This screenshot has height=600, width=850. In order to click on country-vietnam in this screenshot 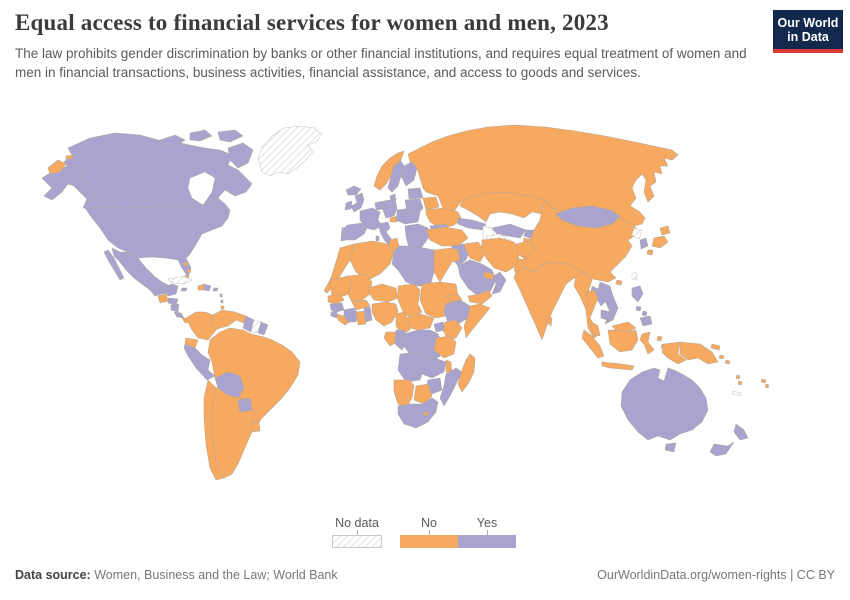, I will do `click(608, 303)`.